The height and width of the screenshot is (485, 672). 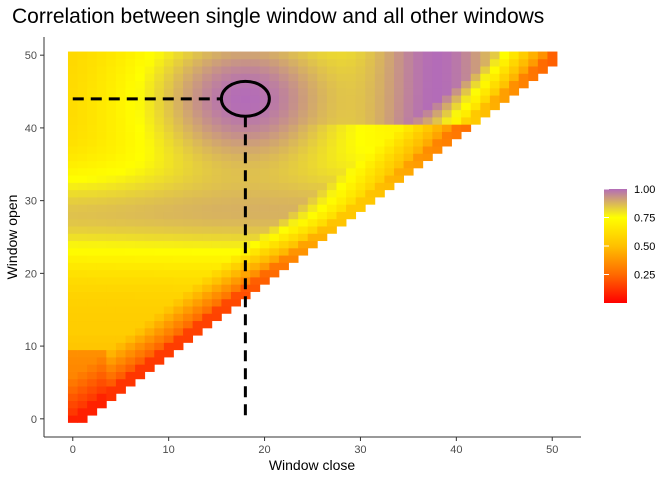 I want to click on legend-label: 1.00, so click(x=644, y=190).